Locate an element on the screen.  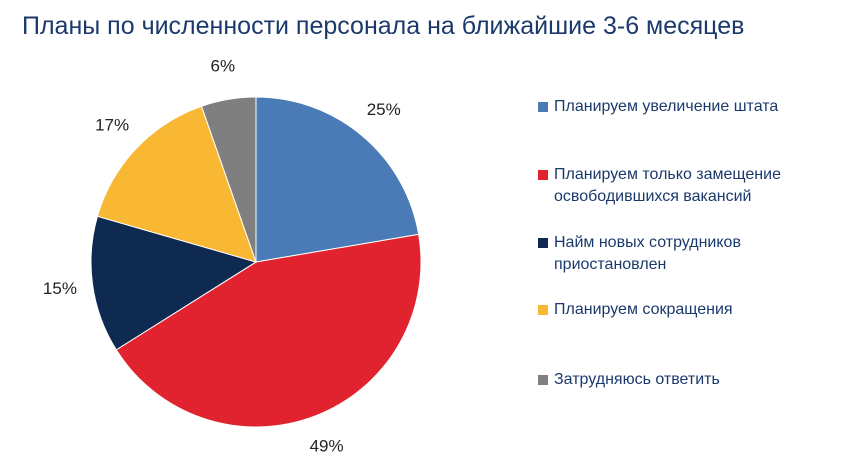
legend-label: Планируем сокращения is located at coordinates (643, 309).